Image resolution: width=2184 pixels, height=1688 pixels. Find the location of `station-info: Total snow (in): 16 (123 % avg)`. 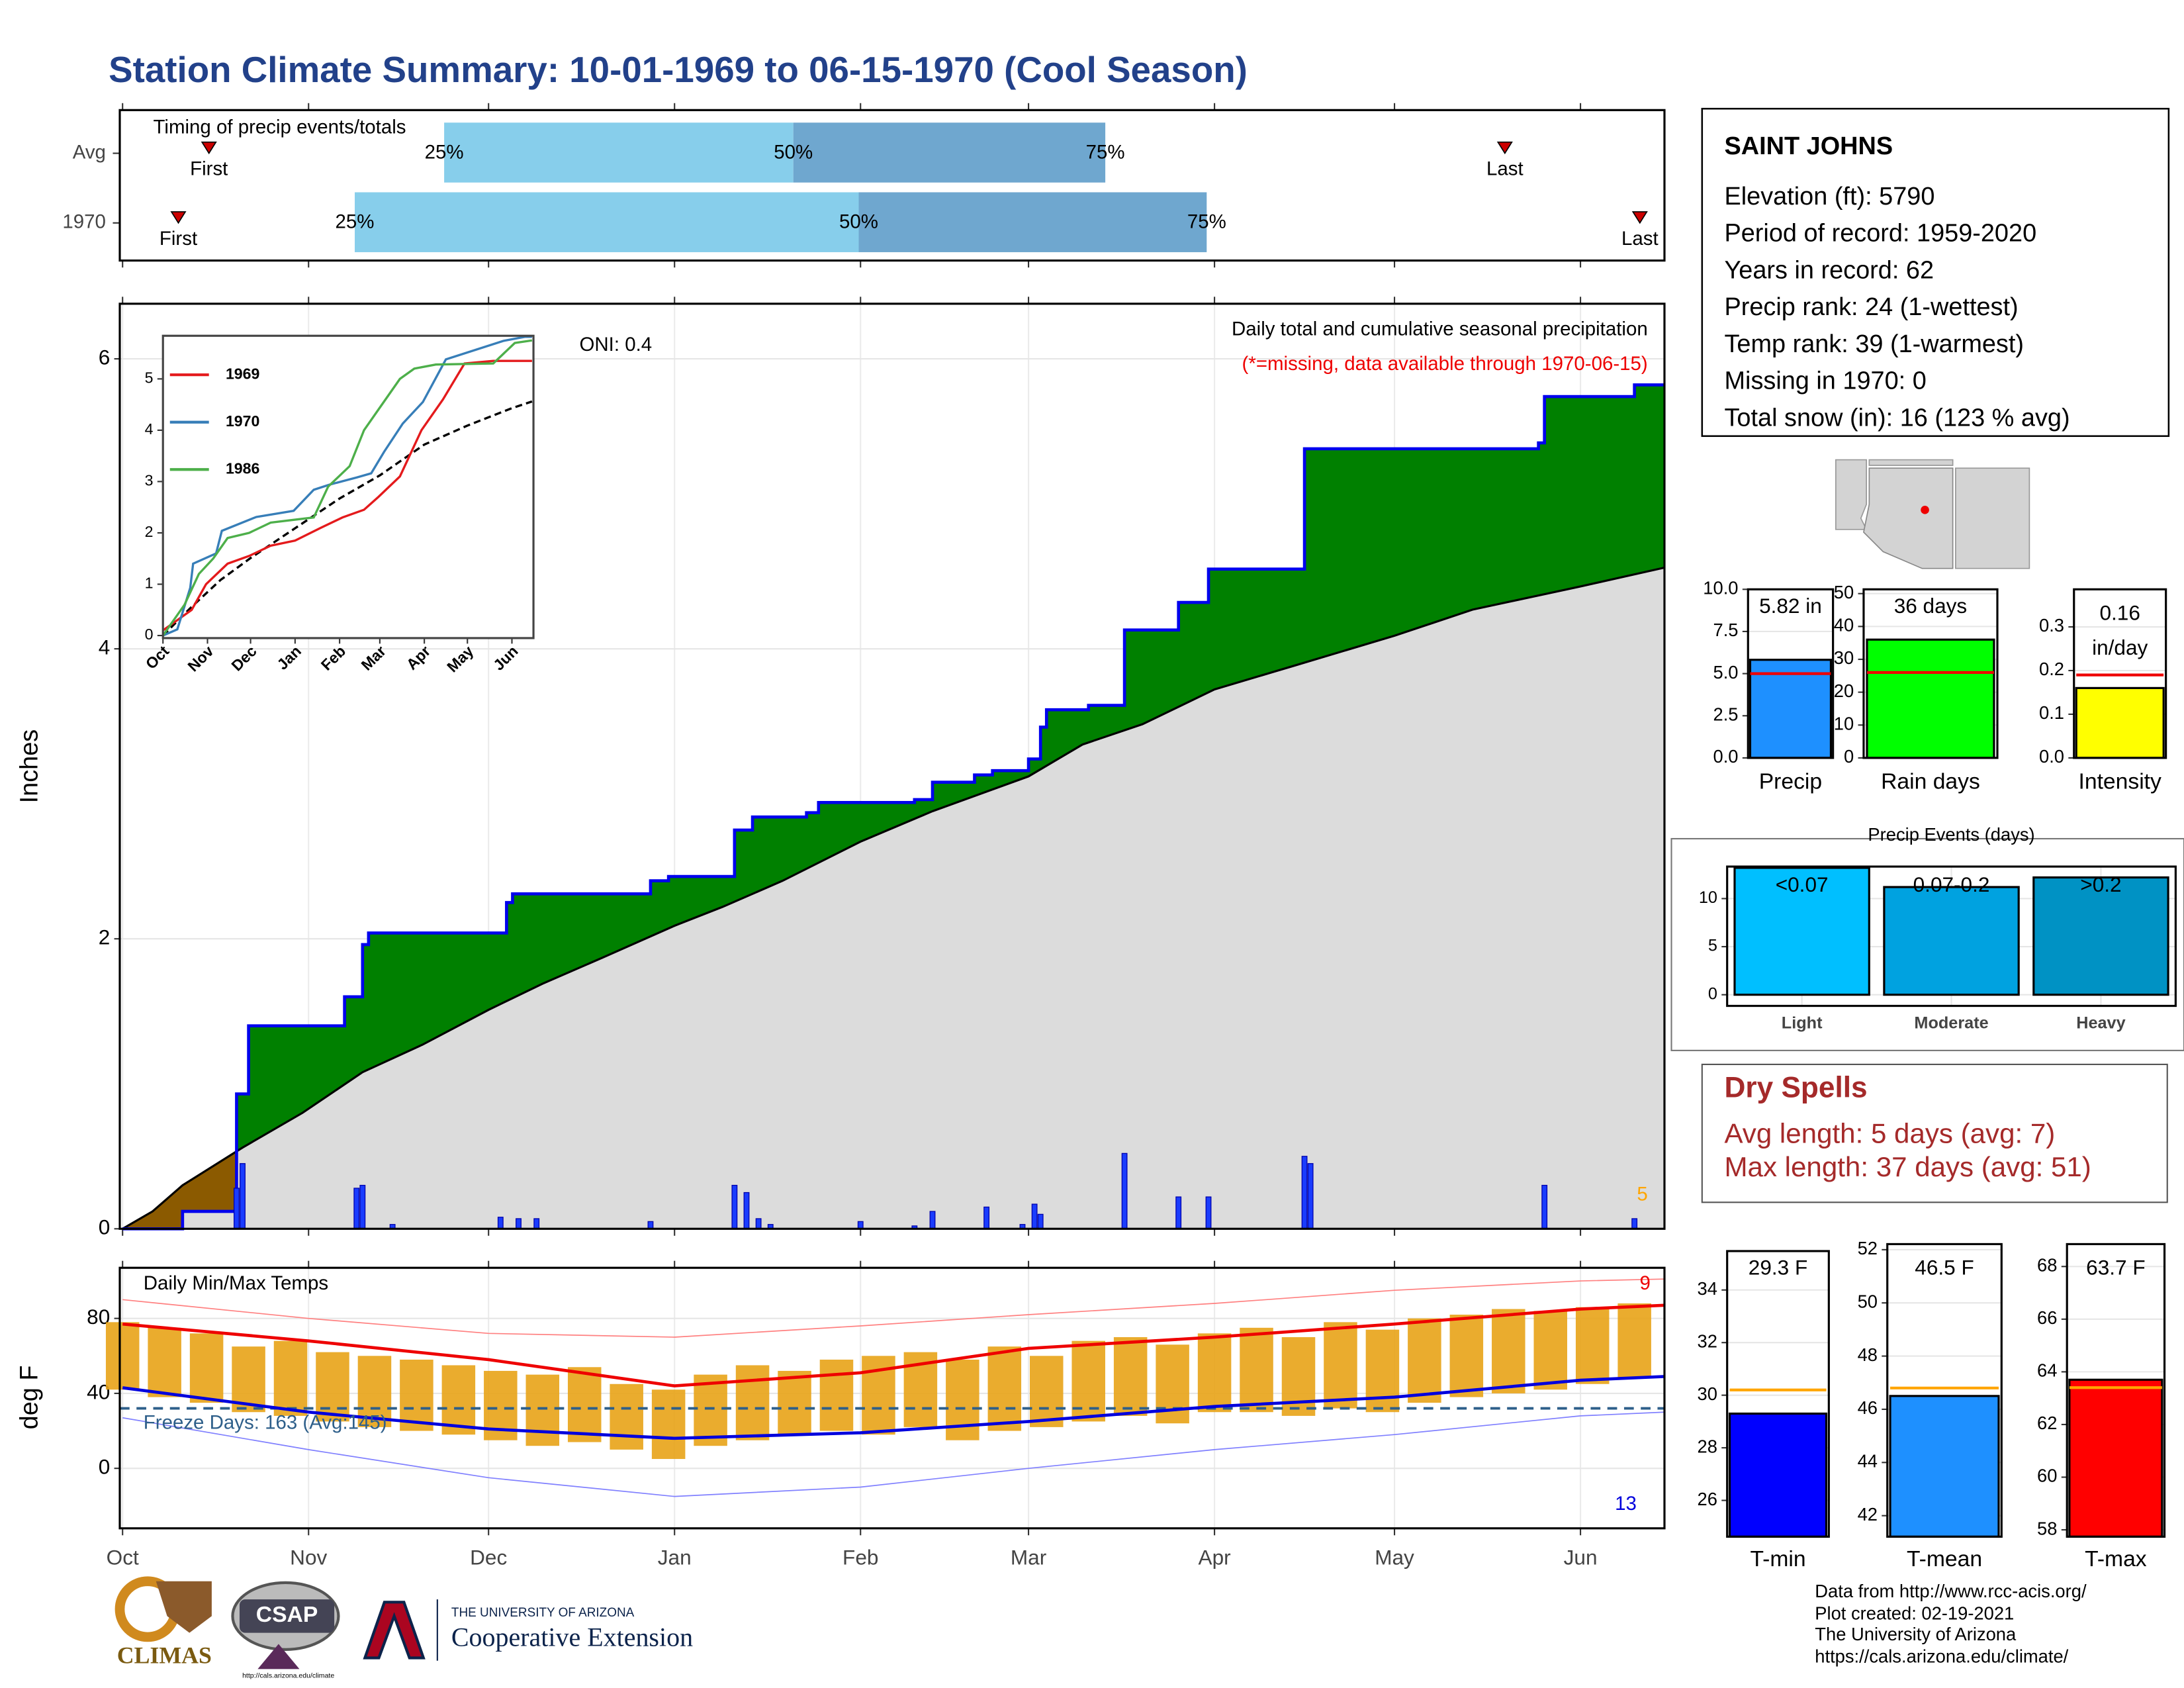

station-info: Total snow (in): 16 (123 % avg) is located at coordinates (1897, 418).